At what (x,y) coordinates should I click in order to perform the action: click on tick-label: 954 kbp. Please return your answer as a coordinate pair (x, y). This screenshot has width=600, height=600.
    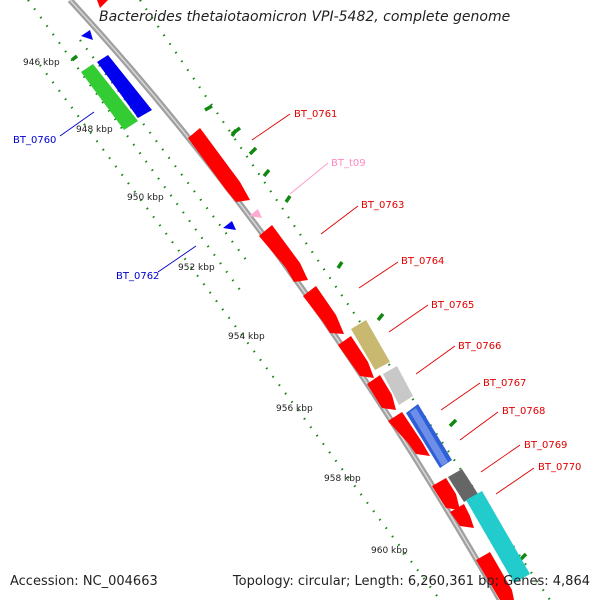
    Looking at the image, I should click on (246, 337).